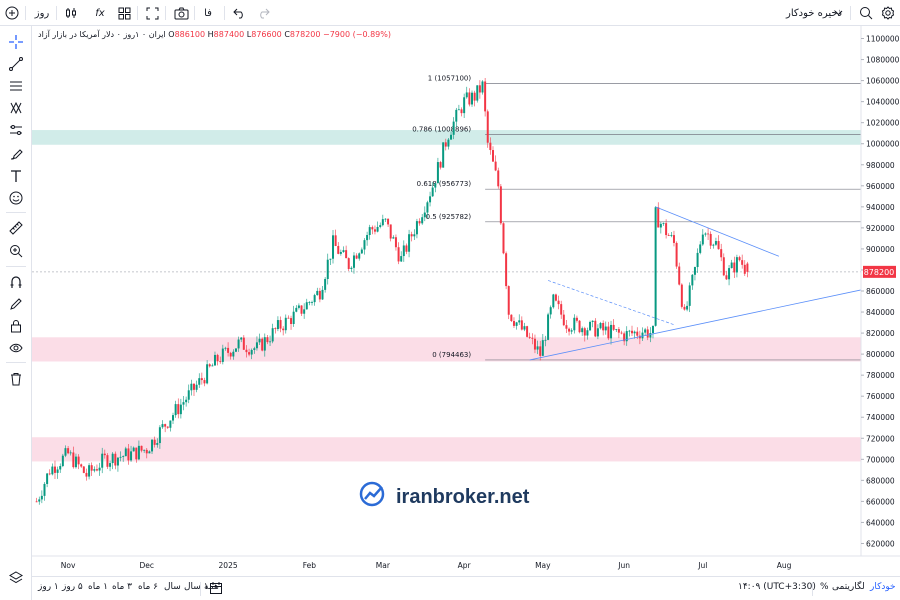  I want to click on brush-tool, so click(16, 154).